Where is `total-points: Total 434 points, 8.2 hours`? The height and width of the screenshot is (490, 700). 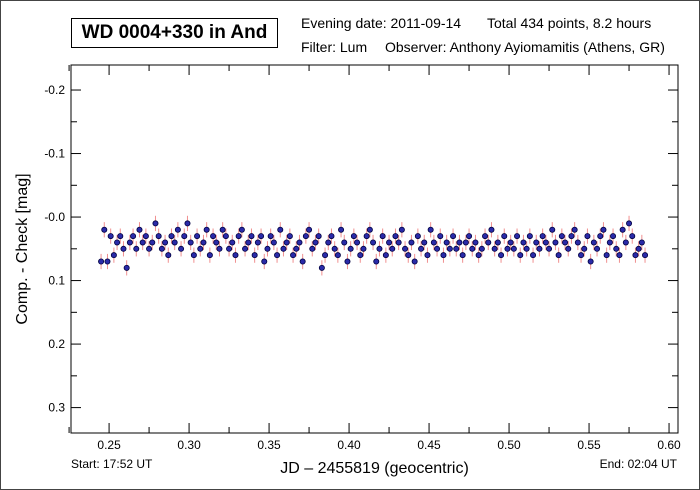
total-points: Total 434 points, 8.2 hours is located at coordinates (569, 23).